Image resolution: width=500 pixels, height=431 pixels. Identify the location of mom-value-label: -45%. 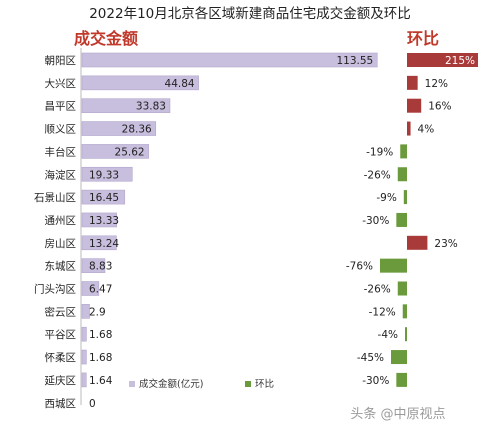
(370, 358).